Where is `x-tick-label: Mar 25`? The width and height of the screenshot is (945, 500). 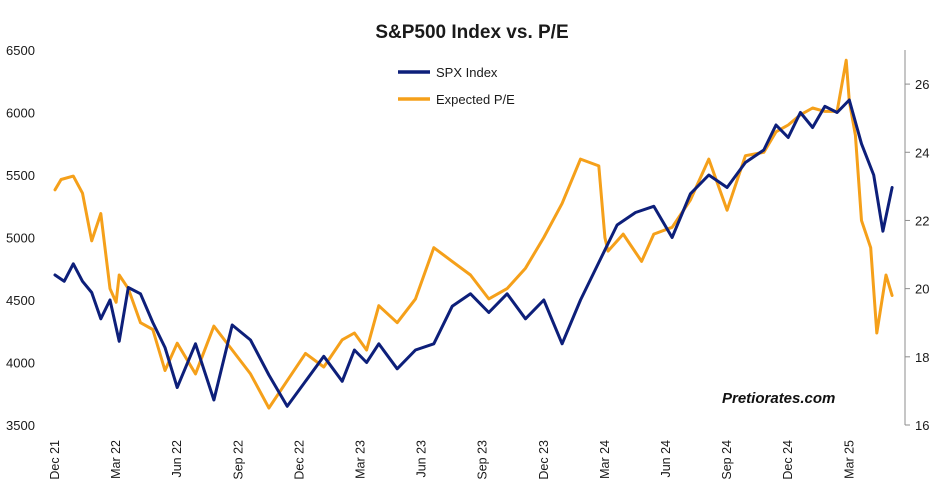 x-tick-label: Mar 25 is located at coordinates (849, 459).